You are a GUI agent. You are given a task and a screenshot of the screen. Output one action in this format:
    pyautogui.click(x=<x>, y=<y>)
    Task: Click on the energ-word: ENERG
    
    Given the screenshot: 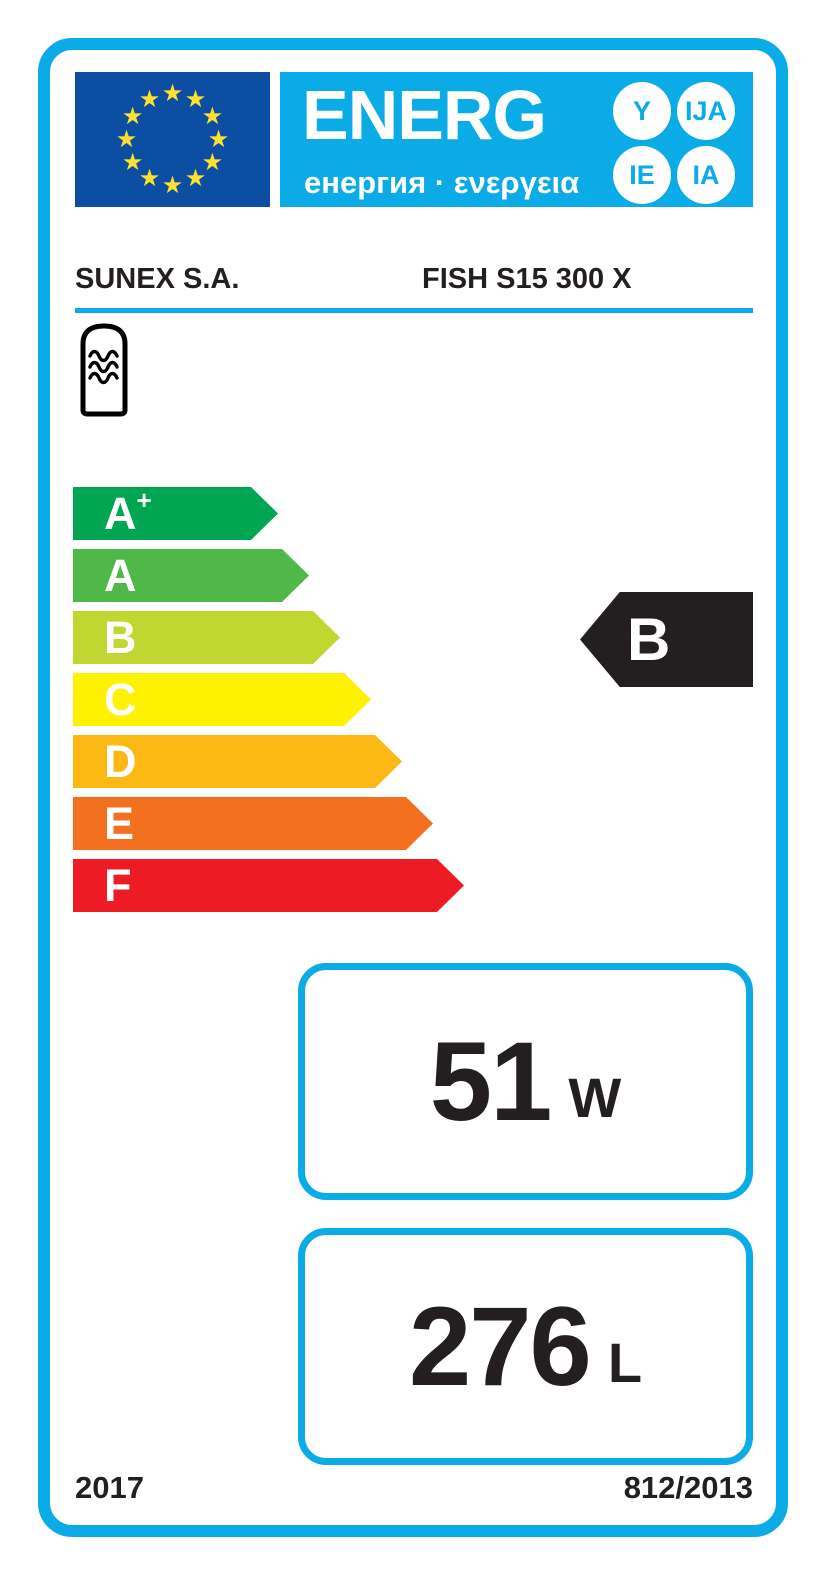 What is the action you would take?
    pyautogui.click(x=424, y=115)
    